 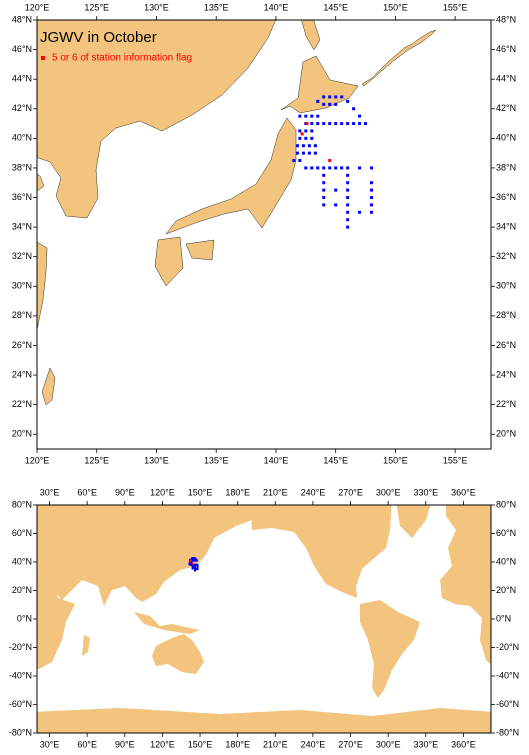 I want to click on x-tick-label: 135°E, so click(x=216, y=460).